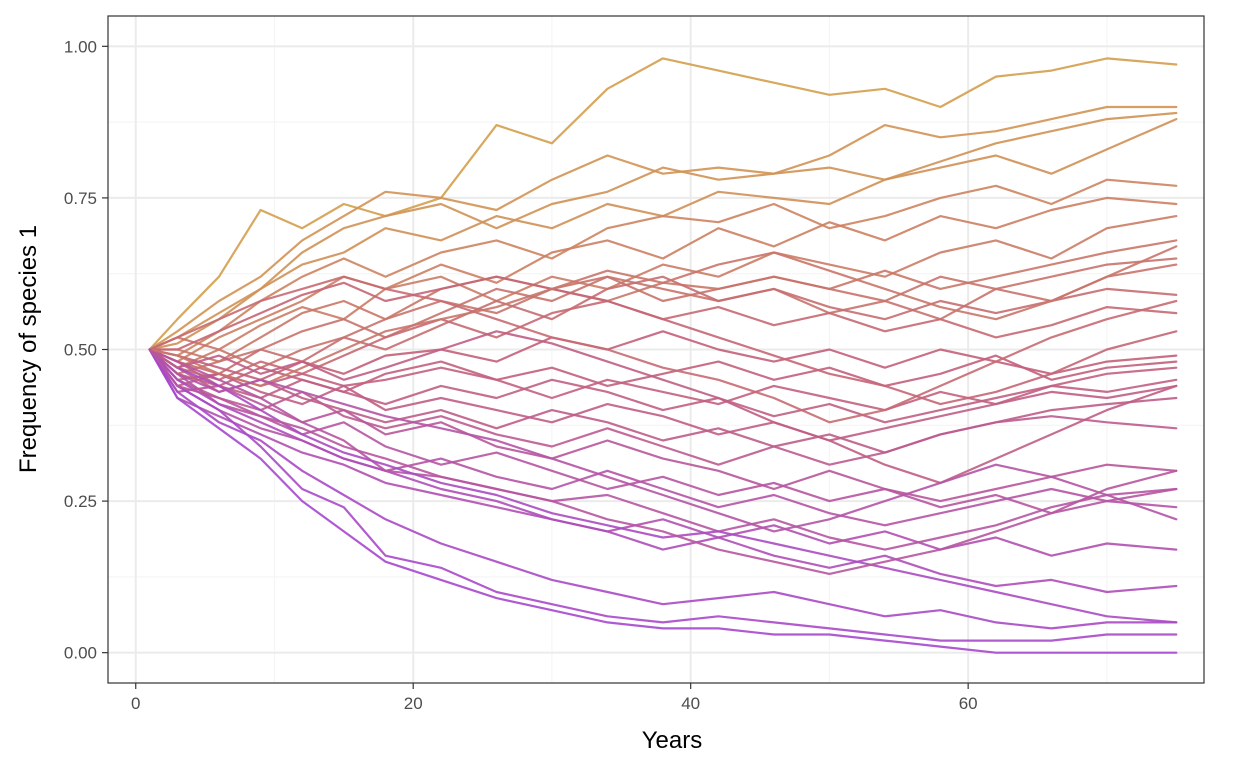 The height and width of the screenshot is (768, 1248). I want to click on x-tick-label: 60, so click(968, 703).